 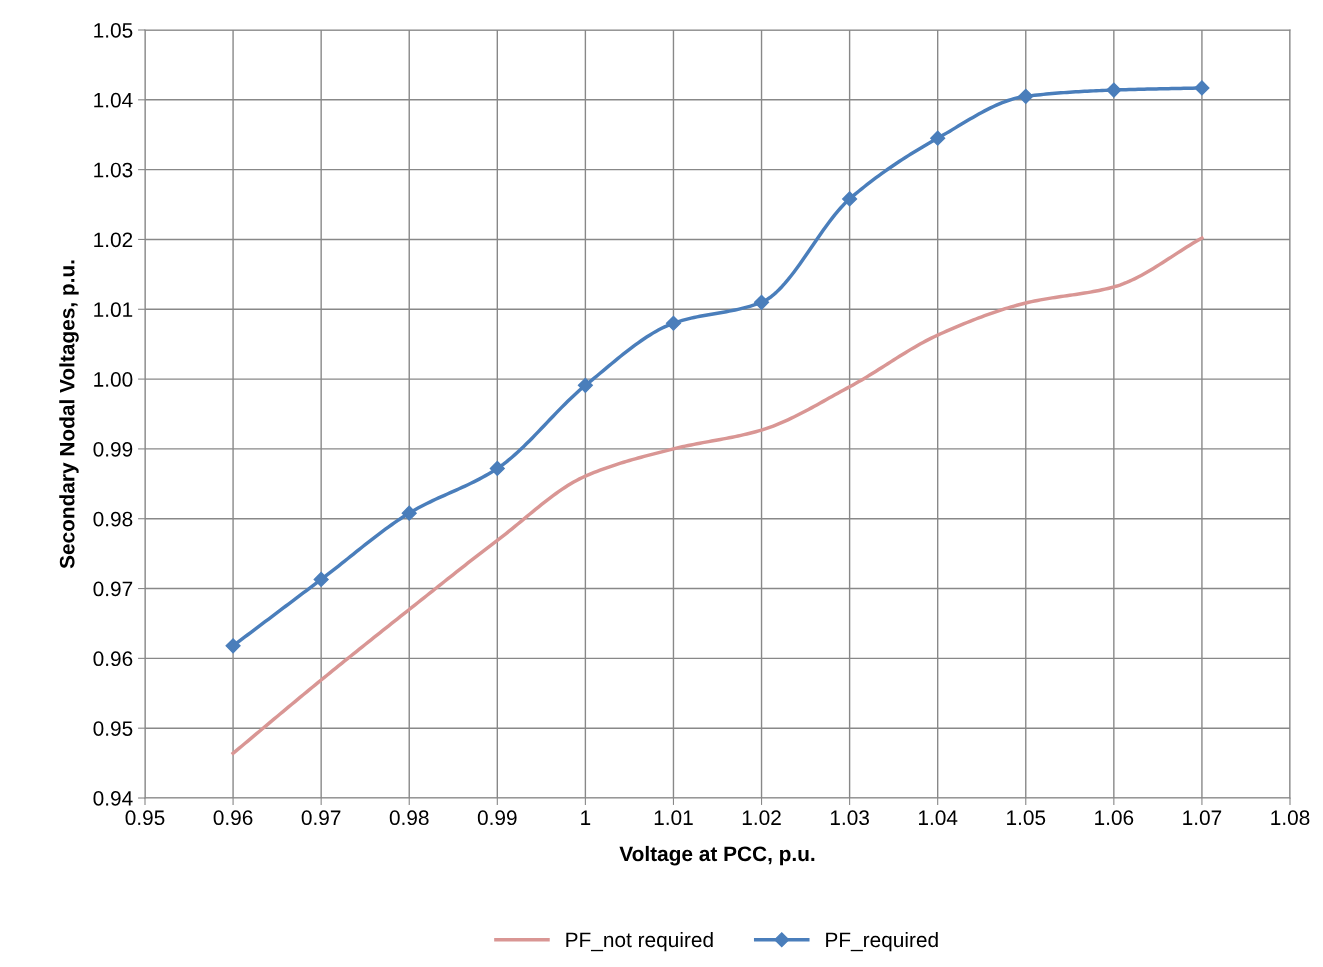 What do you see at coordinates (1026, 818) in the screenshot?
I see `x-tick-label: 1.05` at bounding box center [1026, 818].